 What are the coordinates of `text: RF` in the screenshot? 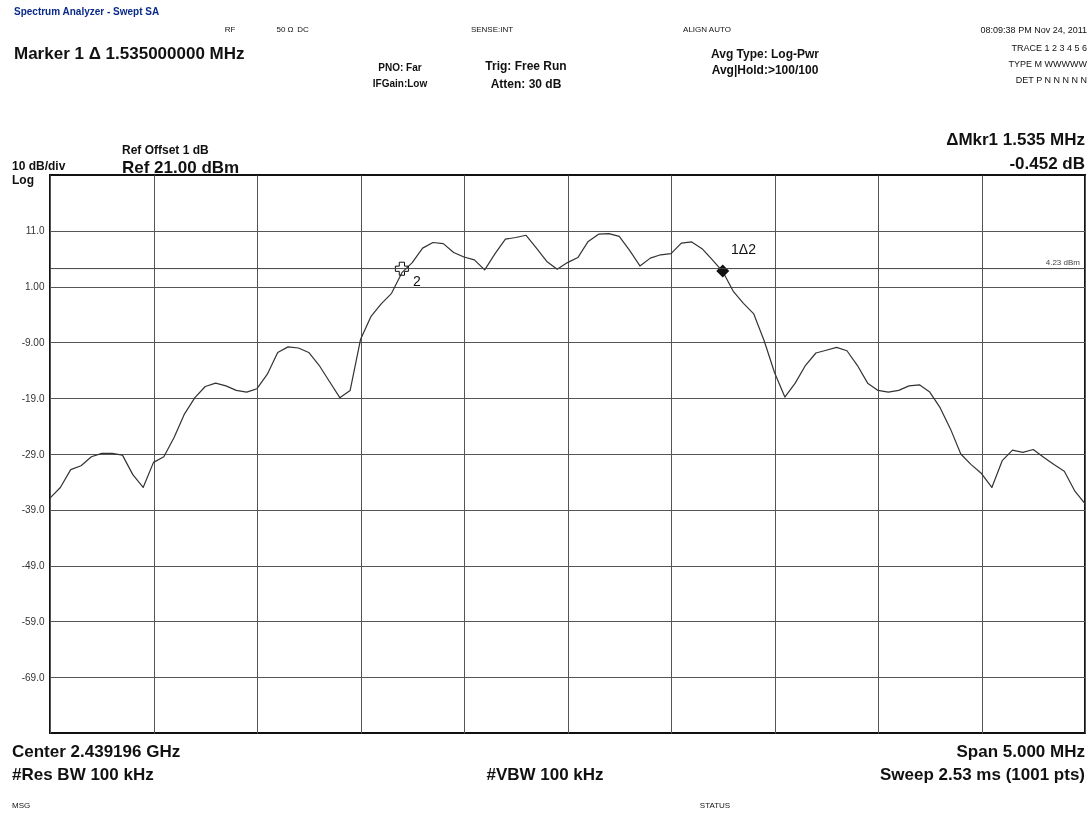 It's located at (230, 29).